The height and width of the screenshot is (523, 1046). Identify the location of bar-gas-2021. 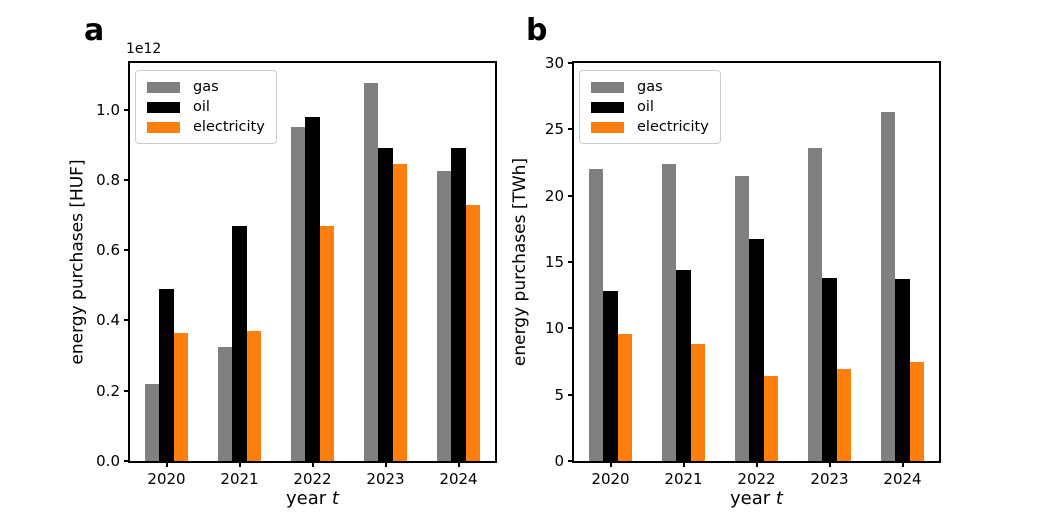
(225, 403).